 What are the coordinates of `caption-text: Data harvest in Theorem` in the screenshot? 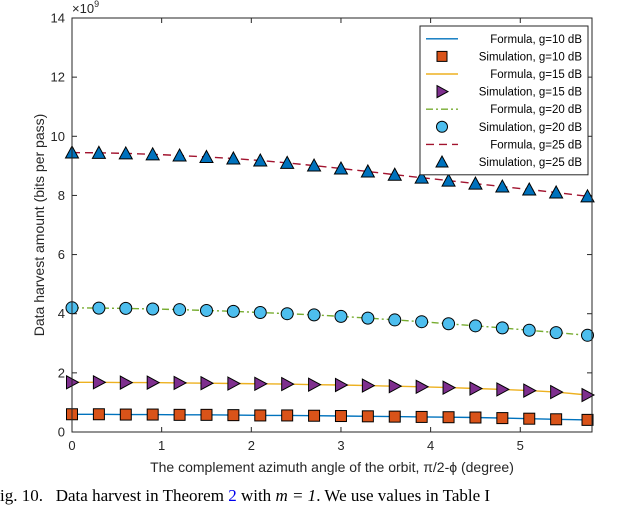 It's located at (139, 495).